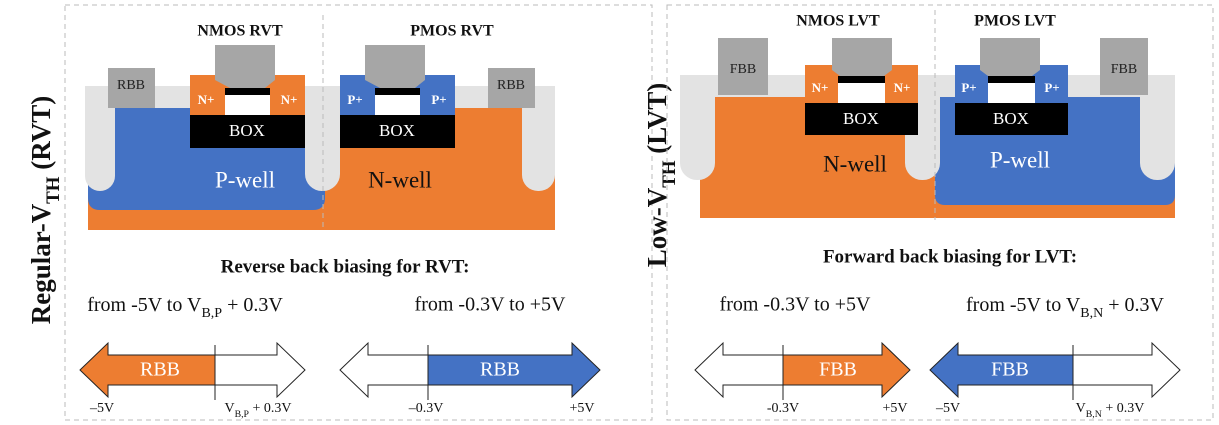 Image resolution: width=1219 pixels, height=425 pixels. Describe the element at coordinates (657, 227) in the screenshot. I see `side-label-text: Low-V` at that location.